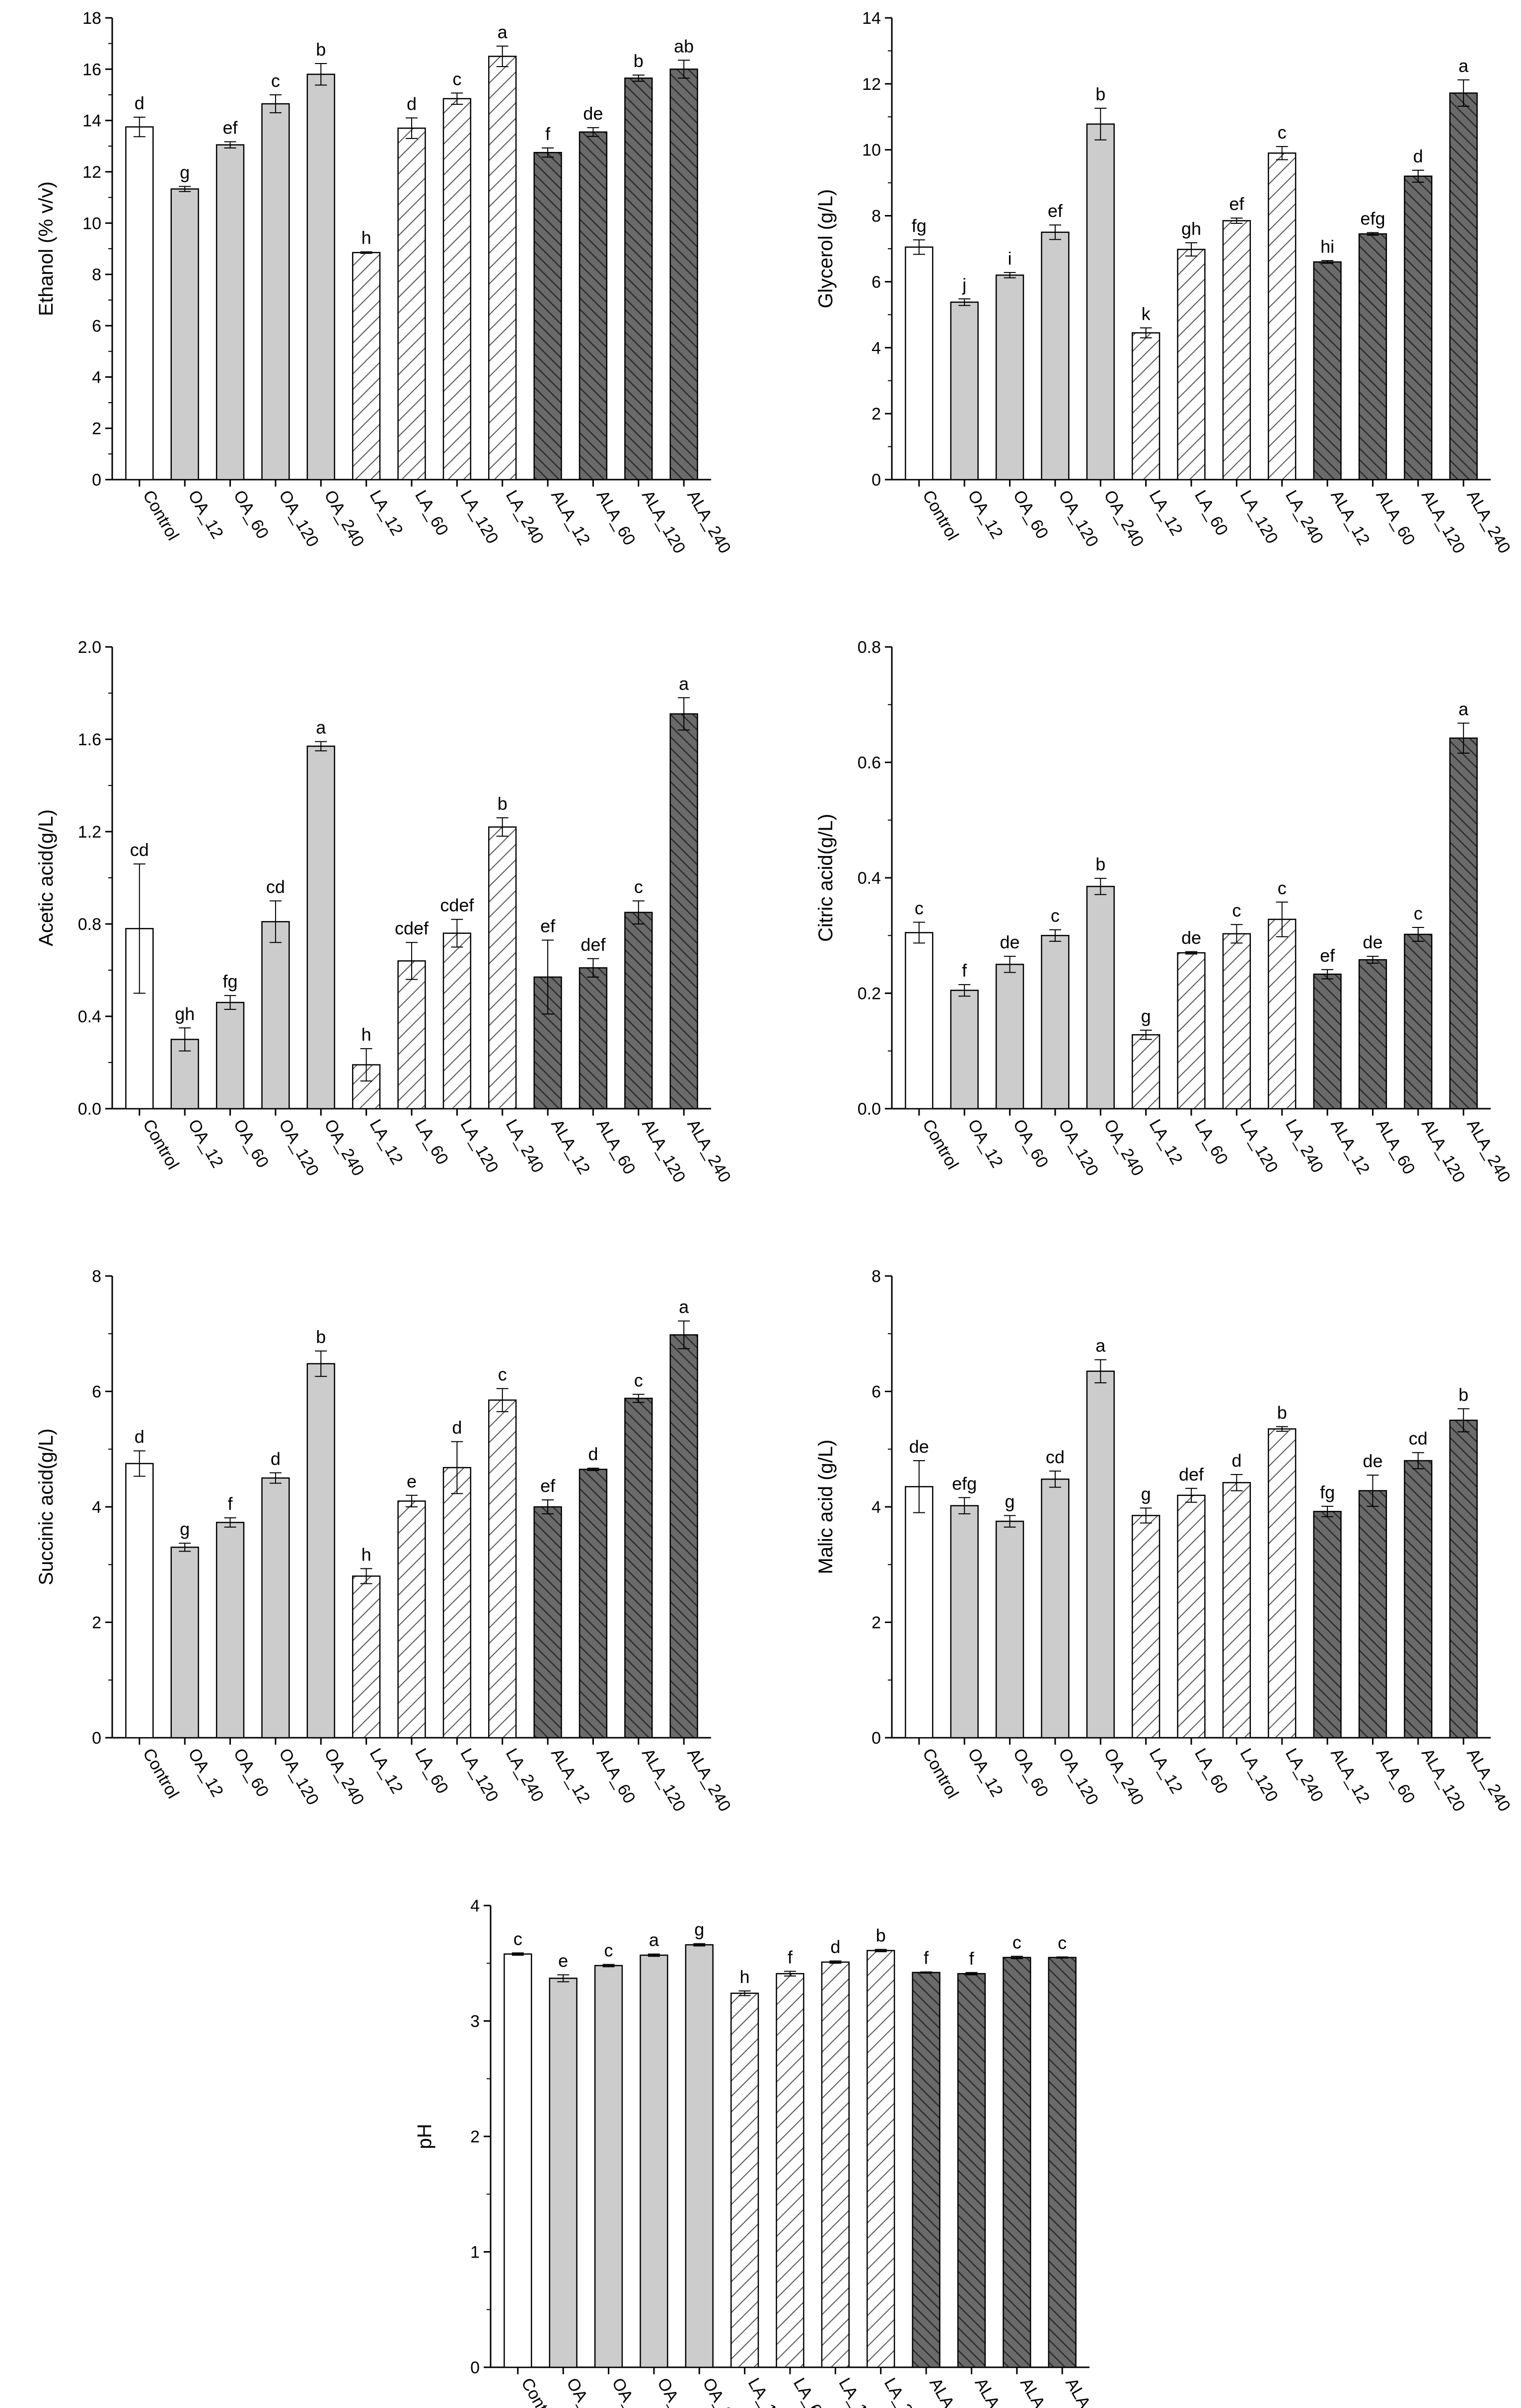  Describe the element at coordinates (871, 84) in the screenshot. I see `y-tick-label: 12` at that location.